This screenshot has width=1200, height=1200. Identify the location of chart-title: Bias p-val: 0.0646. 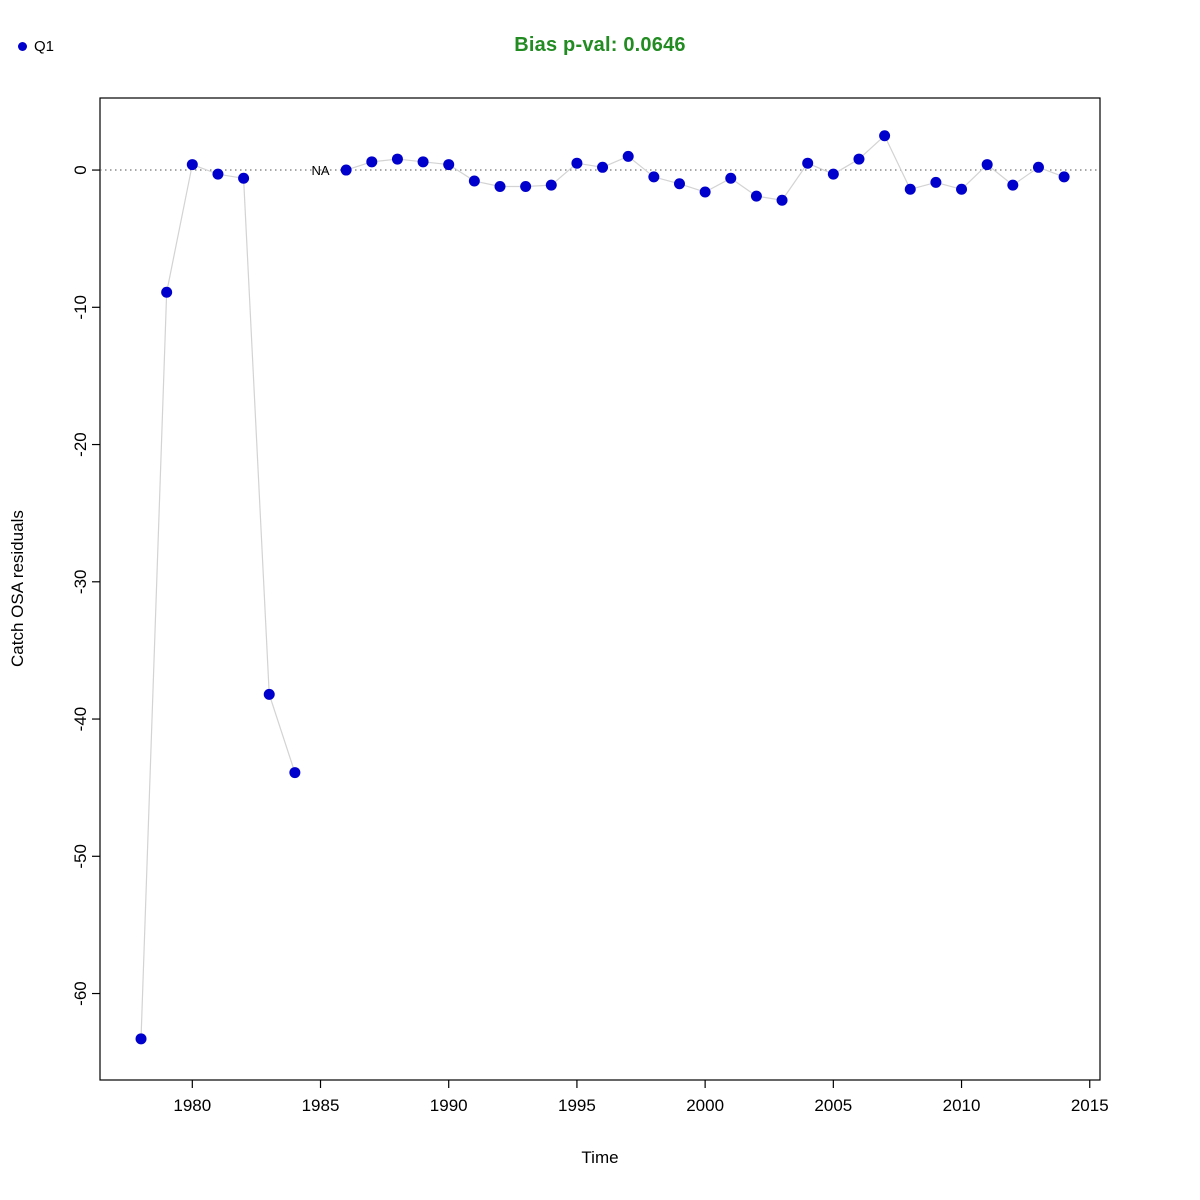
(600, 45).